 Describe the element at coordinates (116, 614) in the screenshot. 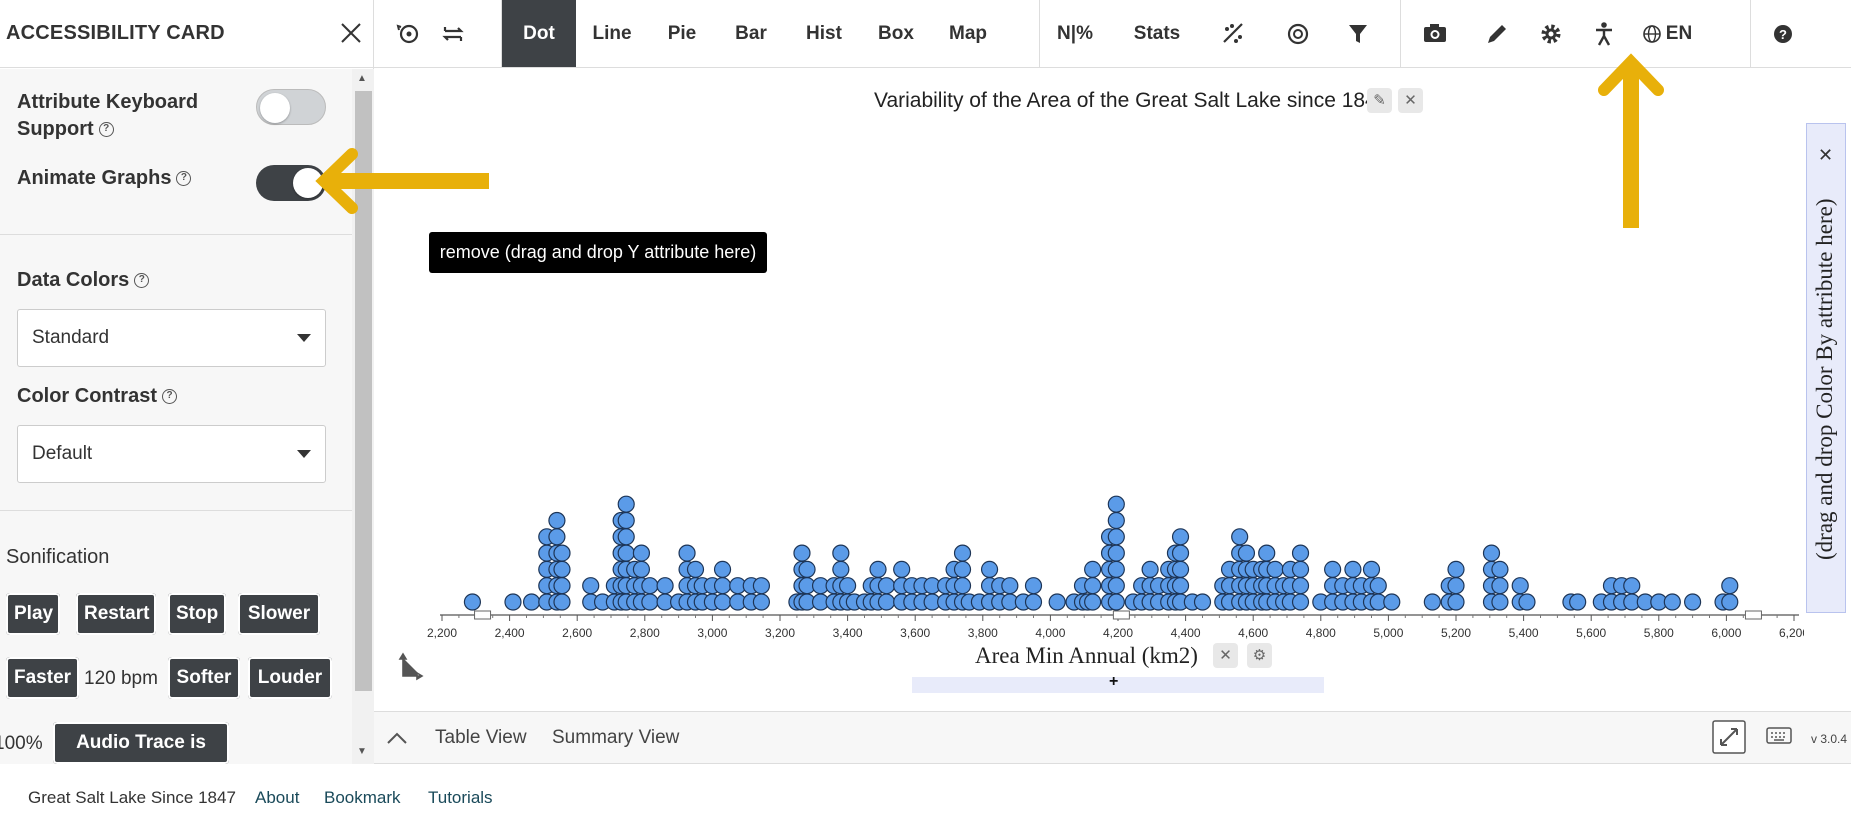

I see `restart-button: Restart` at that location.